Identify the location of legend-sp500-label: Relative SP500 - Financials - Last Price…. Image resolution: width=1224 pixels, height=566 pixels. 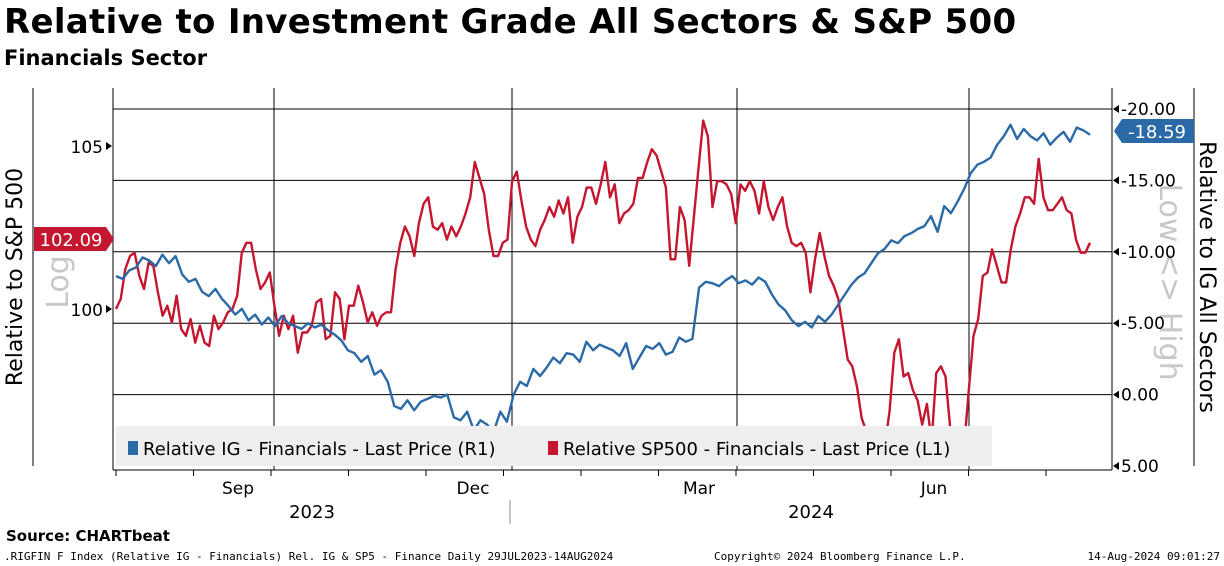
(756, 449).